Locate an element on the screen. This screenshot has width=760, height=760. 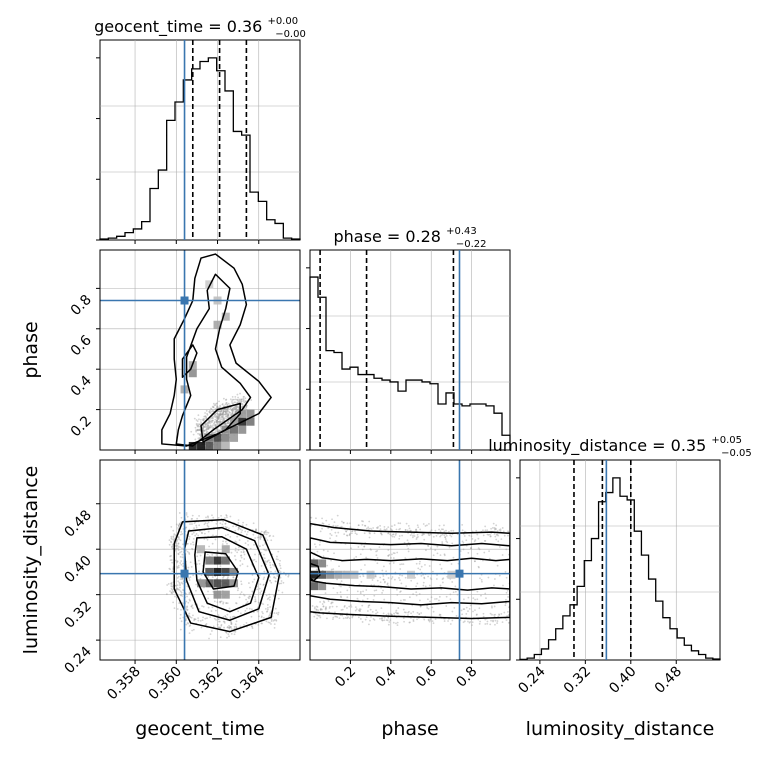
title-luminosity-distance-main: luminosity_distance = 0.35 is located at coordinates (597, 446).